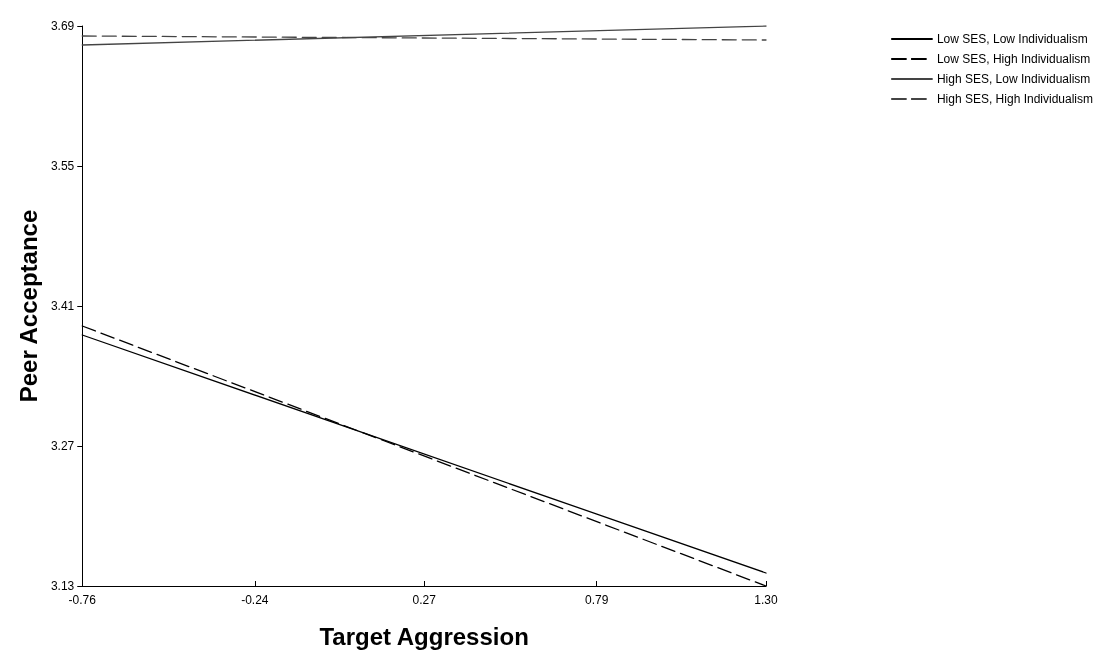 The height and width of the screenshot is (663, 1118). What do you see at coordinates (62, 586) in the screenshot?
I see `y-tick-label: 3.13` at bounding box center [62, 586].